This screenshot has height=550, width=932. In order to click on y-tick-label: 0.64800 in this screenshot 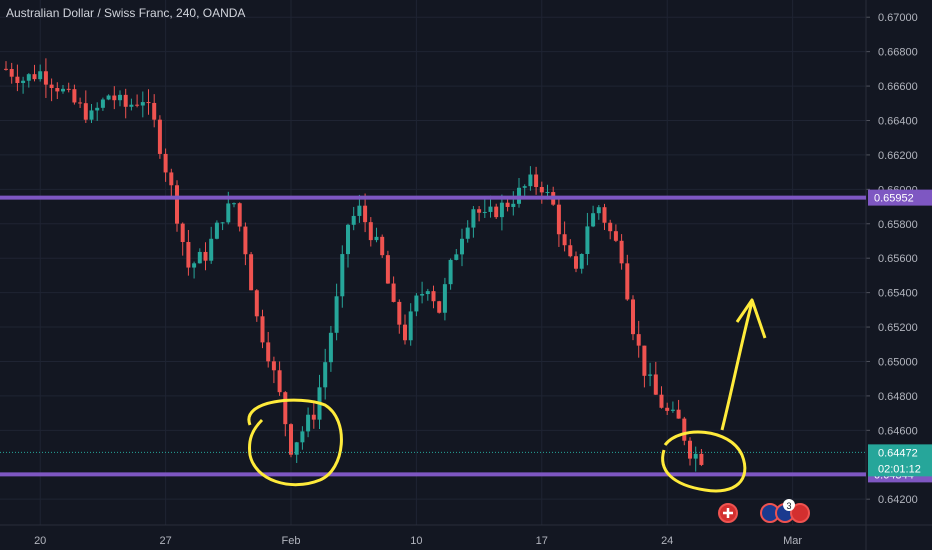, I will do `click(898, 397)`.